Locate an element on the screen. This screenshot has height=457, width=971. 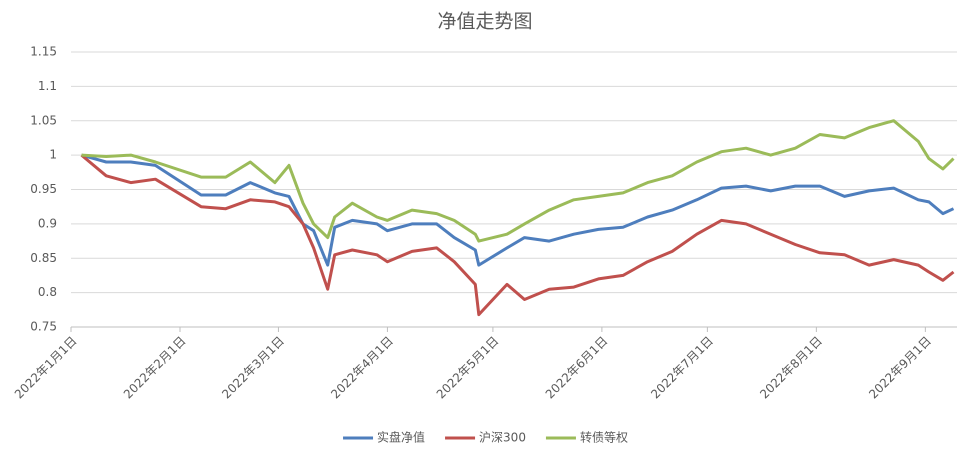
legend-label: 实盘净值 is located at coordinates (401, 437).